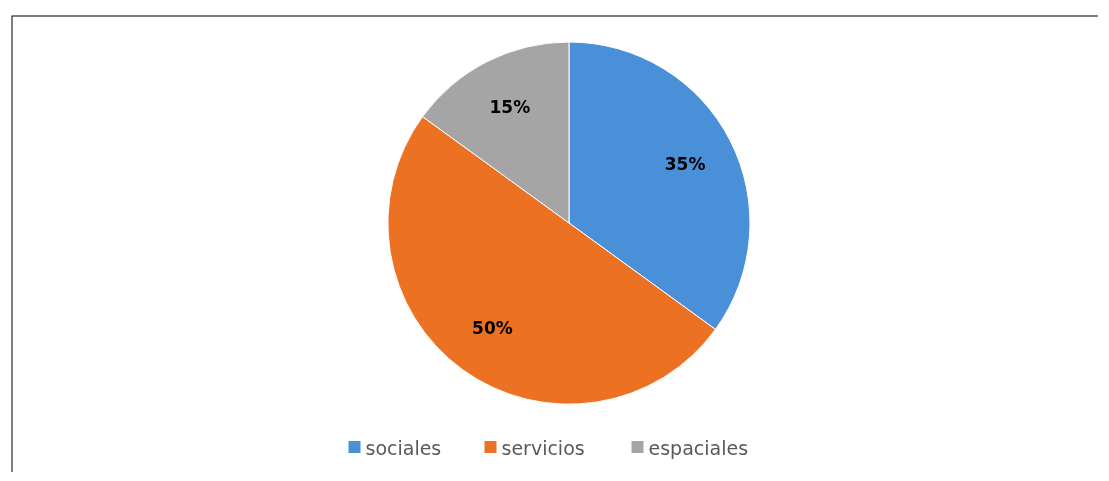  Describe the element at coordinates (698, 448) in the screenshot. I see `legend-label: espaciales` at that location.